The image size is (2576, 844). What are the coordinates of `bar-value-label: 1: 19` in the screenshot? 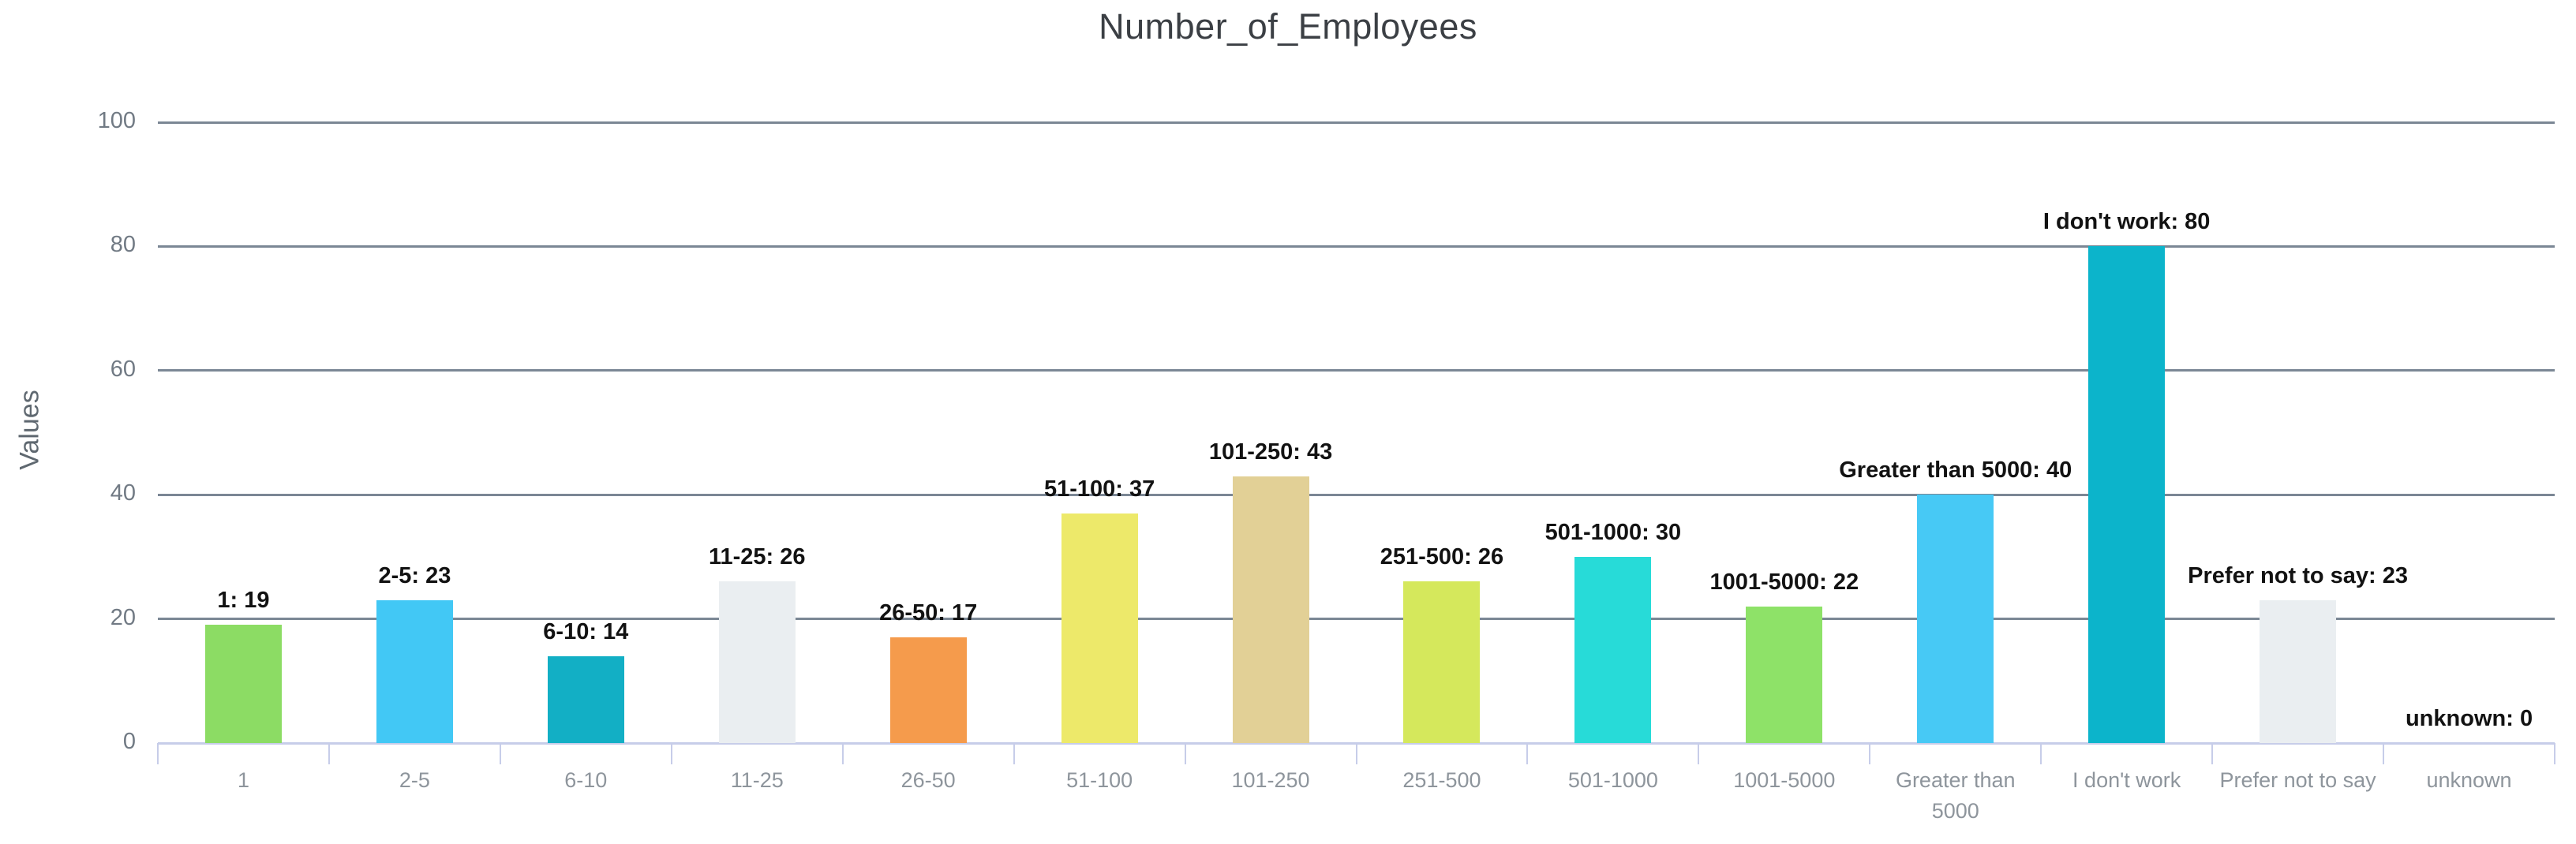 It's located at (243, 601).